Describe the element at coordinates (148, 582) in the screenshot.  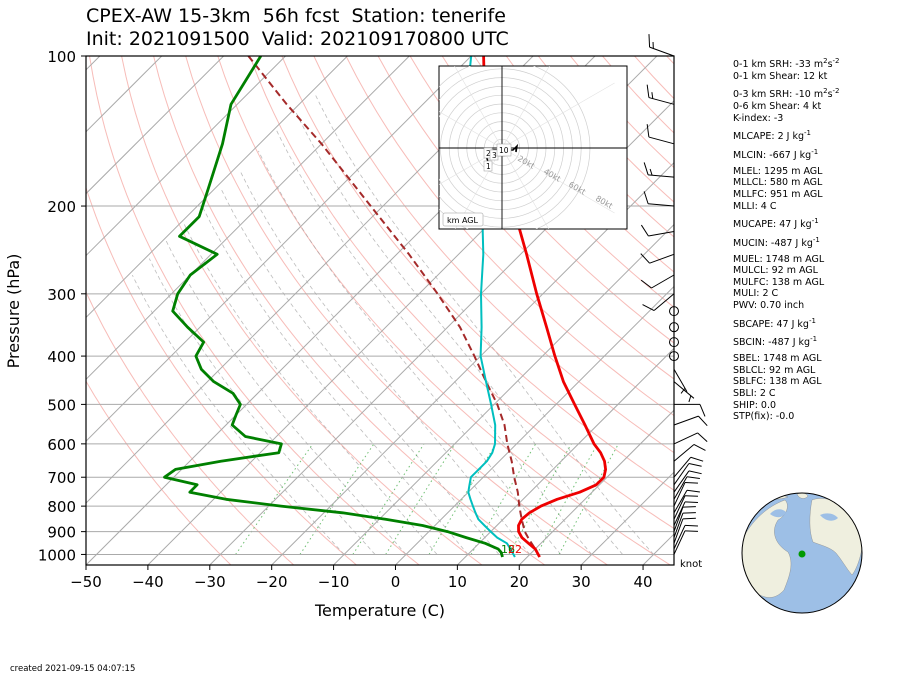
I see `x-tick-label: −40` at that location.